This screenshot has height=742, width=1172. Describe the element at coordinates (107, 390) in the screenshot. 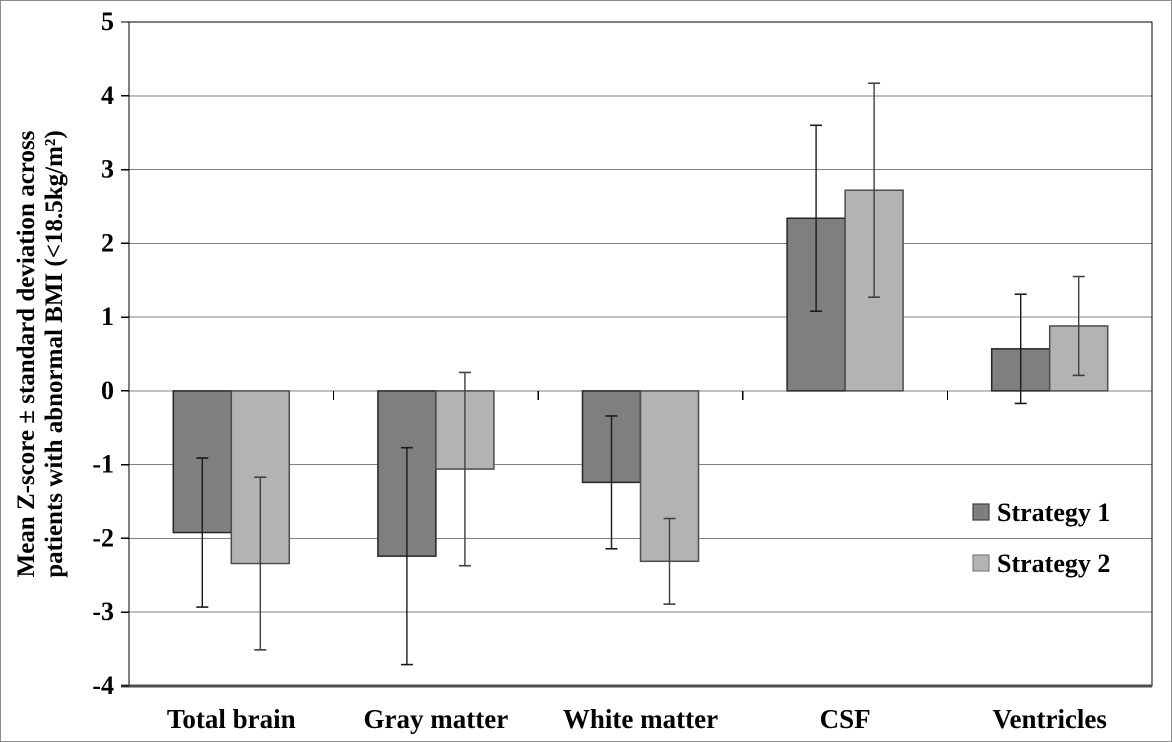

I see `y-tick-label-0: 0` at that location.